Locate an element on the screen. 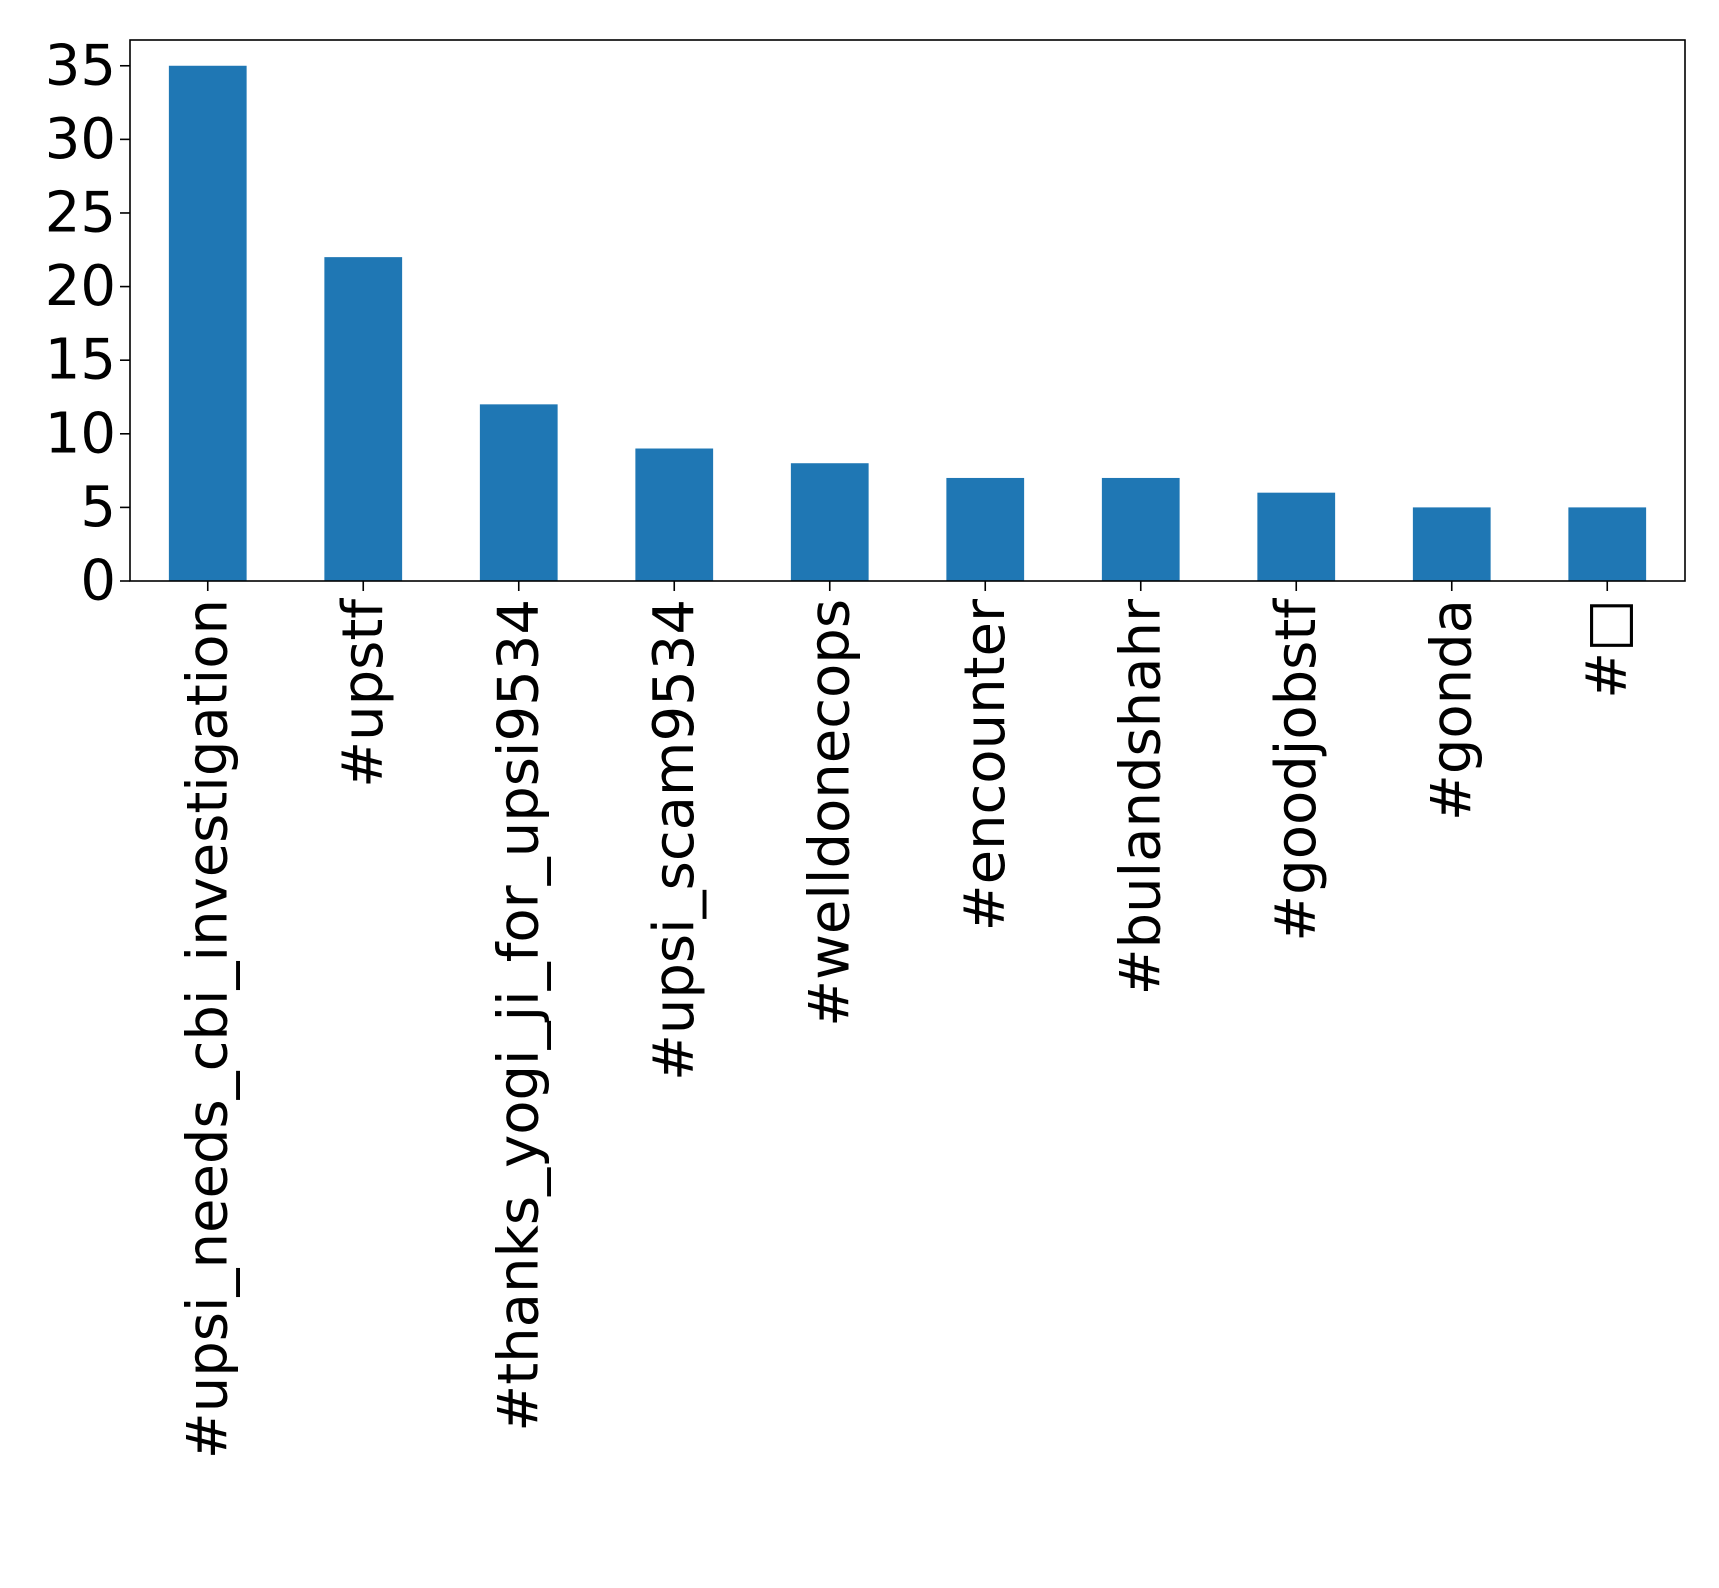  x-tick-label-5: #encounter is located at coordinates (985, 764).